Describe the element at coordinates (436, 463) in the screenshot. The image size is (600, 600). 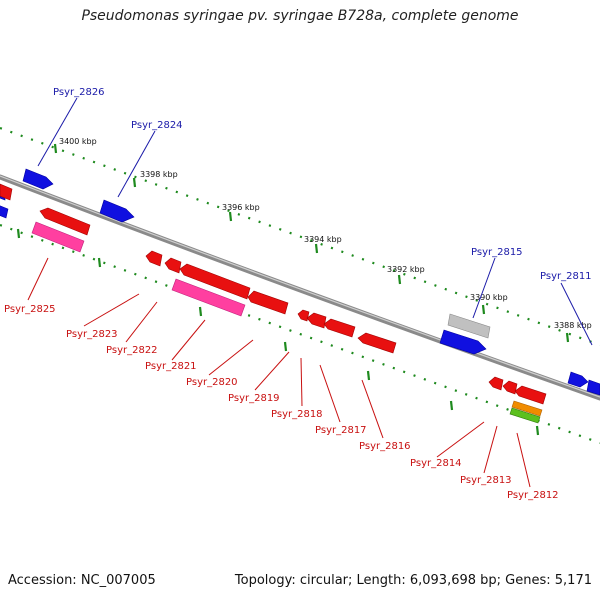
I see `gene-label-reverse: Psyr_2814` at that location.